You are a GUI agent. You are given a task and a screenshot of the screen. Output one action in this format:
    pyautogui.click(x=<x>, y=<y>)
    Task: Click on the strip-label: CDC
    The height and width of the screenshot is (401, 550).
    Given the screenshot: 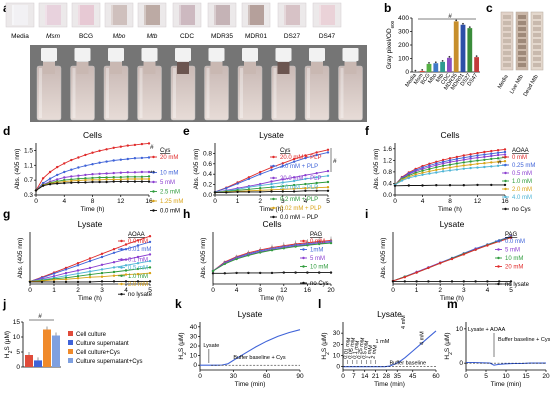 What is the action you would take?
    pyautogui.click(x=187, y=36)
    